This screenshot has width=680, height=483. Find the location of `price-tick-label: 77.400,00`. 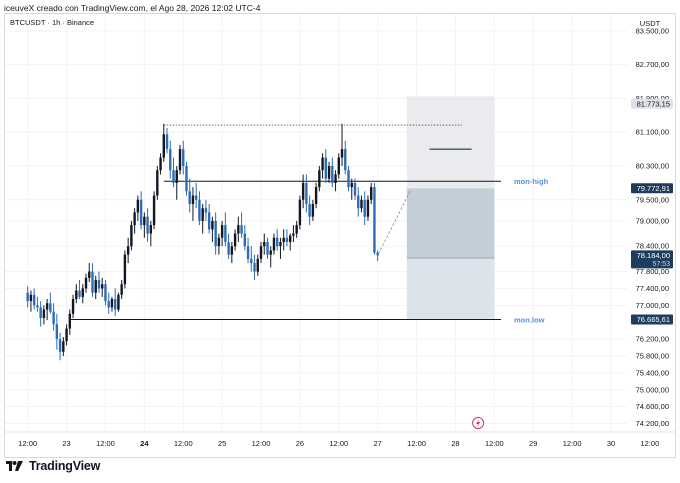

price-tick-label: 77.400,00 is located at coordinates (652, 288).